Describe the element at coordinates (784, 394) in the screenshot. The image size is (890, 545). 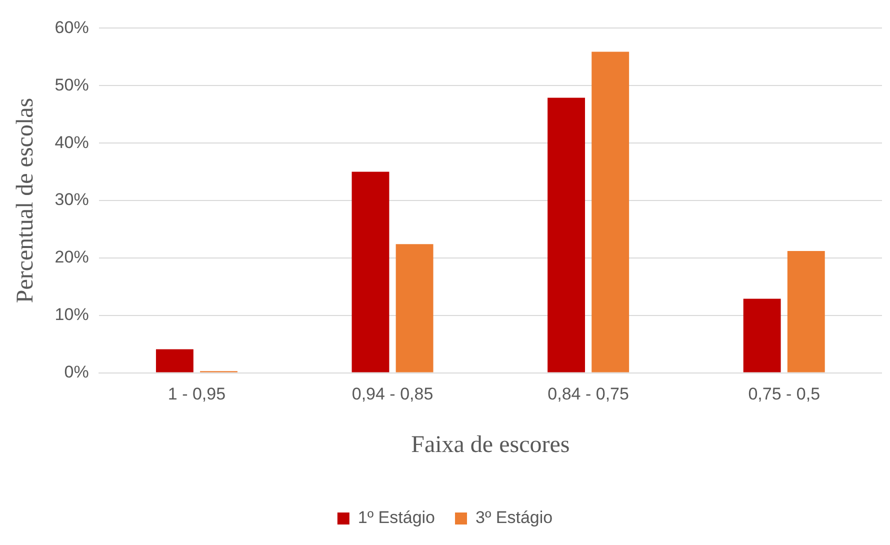
I see `x-tick-label: 0,75 - 0,5` at that location.